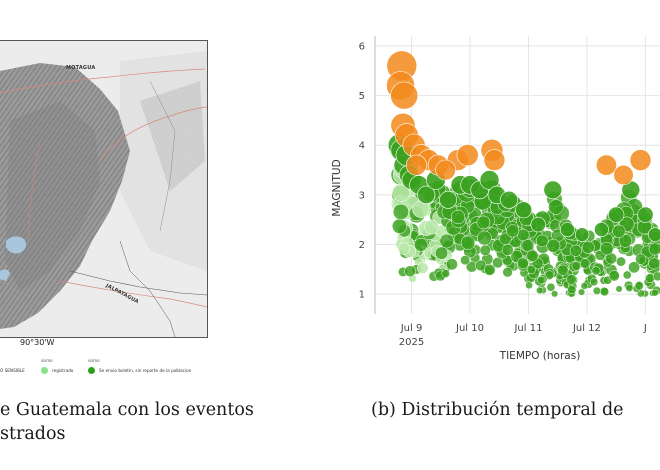  What do you see at coordinates (362, 146) in the screenshot?
I see `y-tick-label: 4` at bounding box center [362, 146].